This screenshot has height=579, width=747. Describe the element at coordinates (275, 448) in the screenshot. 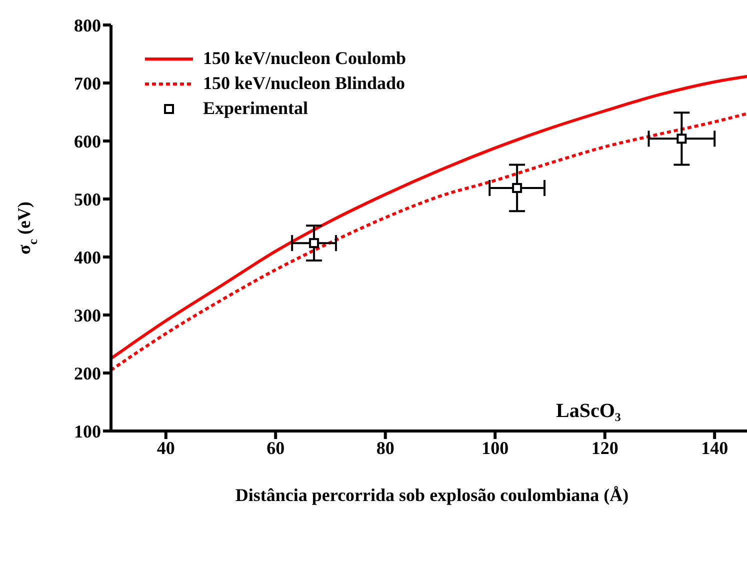

I see `x-tick-label: 60` at that location.